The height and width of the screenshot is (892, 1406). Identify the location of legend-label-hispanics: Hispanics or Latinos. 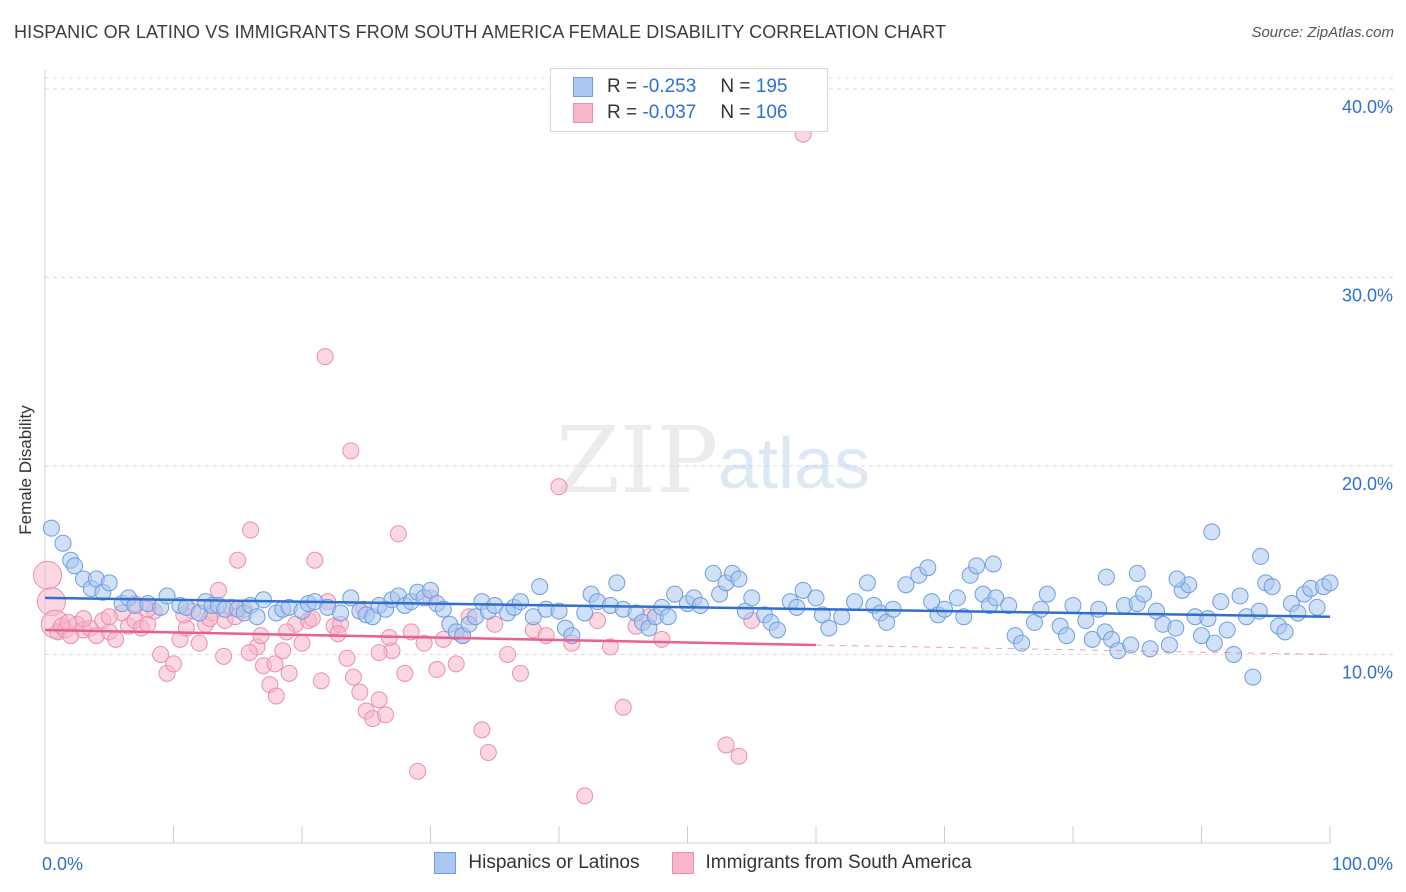
(554, 862).